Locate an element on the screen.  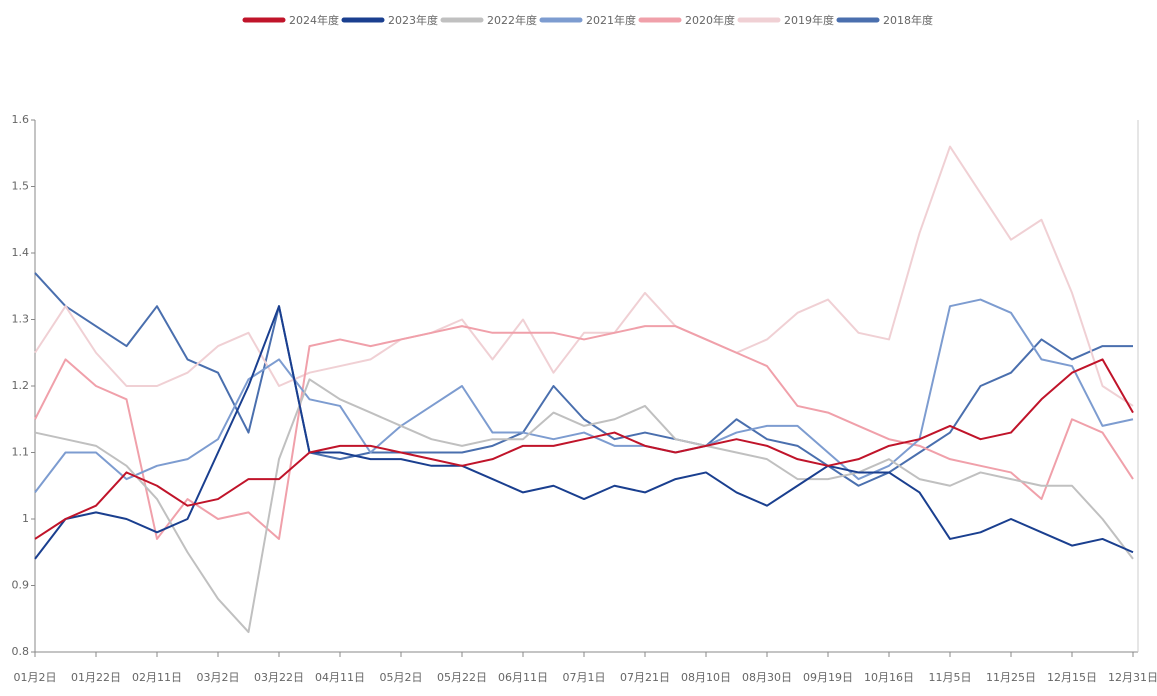
x-tick-label: 08月10日 is located at coordinates (706, 677).